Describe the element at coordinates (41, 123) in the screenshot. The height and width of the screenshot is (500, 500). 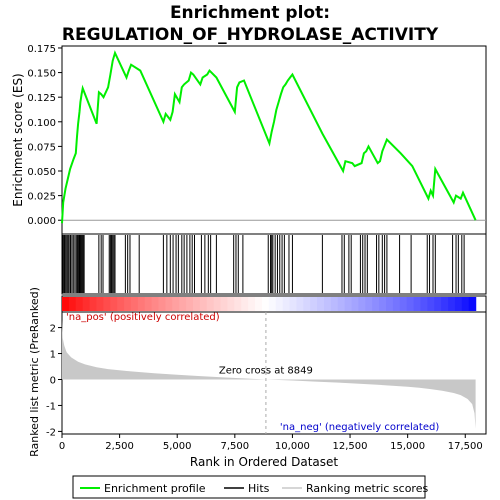
I see `es-ytick-label: 0.100` at that location.